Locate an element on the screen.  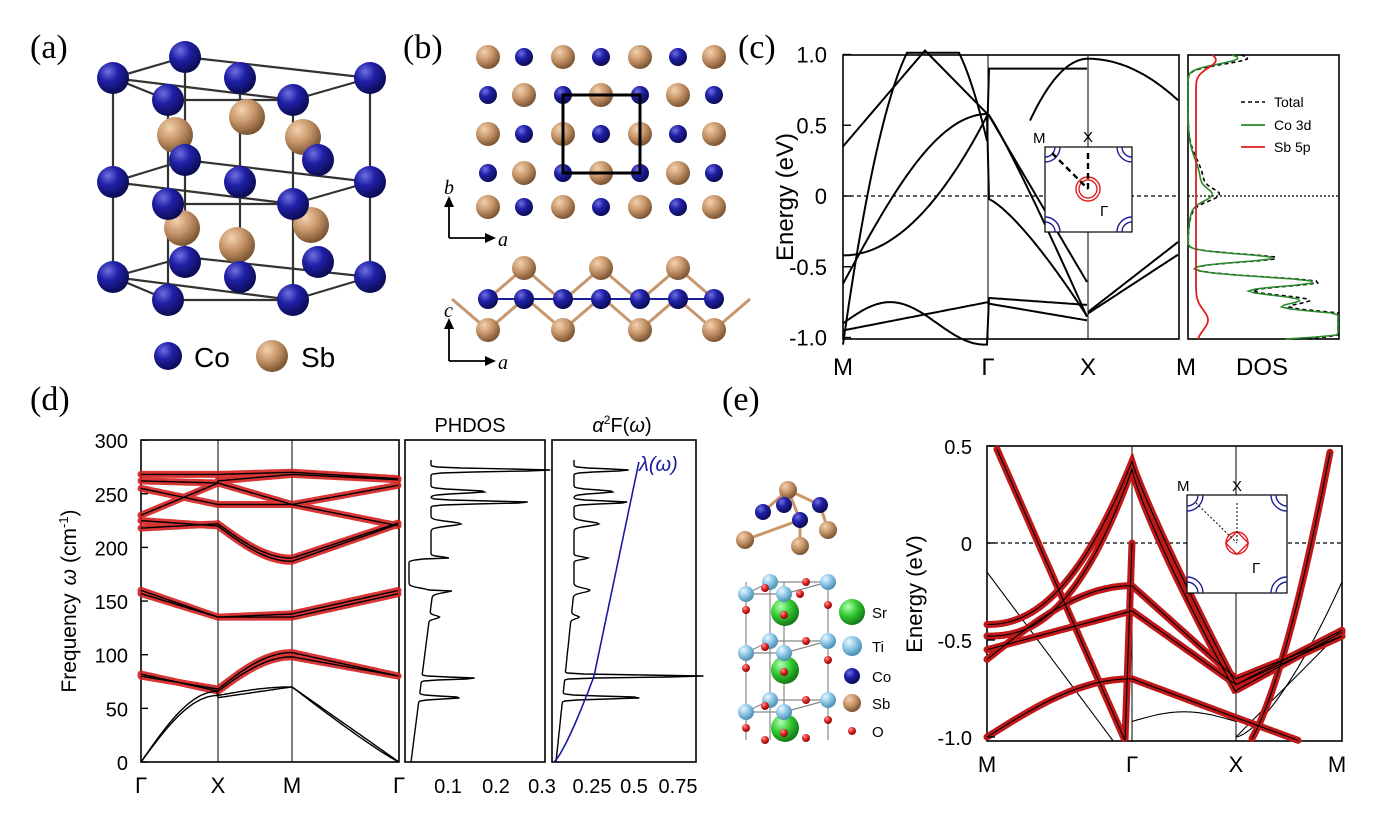
panel-a-structure: Co Sb is located at coordinates (241, 207).